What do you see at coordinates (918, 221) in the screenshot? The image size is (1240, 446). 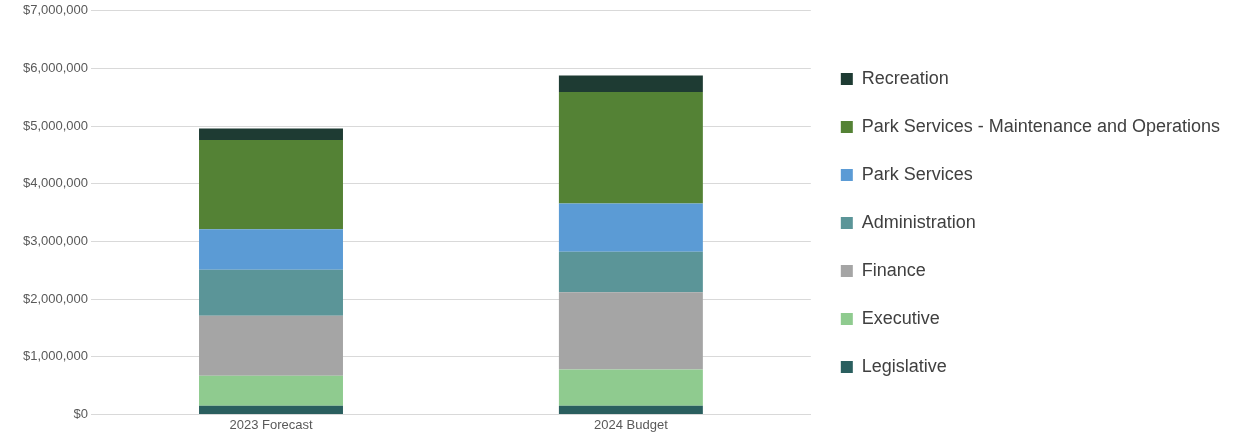 I see `legend-label: Administration` at bounding box center [918, 221].